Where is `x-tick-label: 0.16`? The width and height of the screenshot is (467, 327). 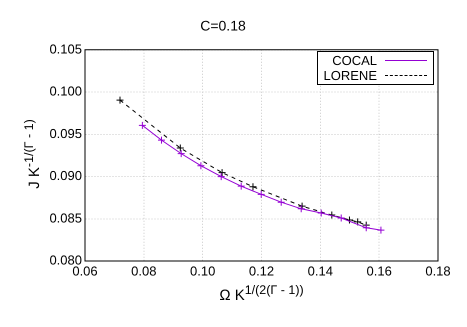 x-tick-label: 0.16 is located at coordinates (379, 270).